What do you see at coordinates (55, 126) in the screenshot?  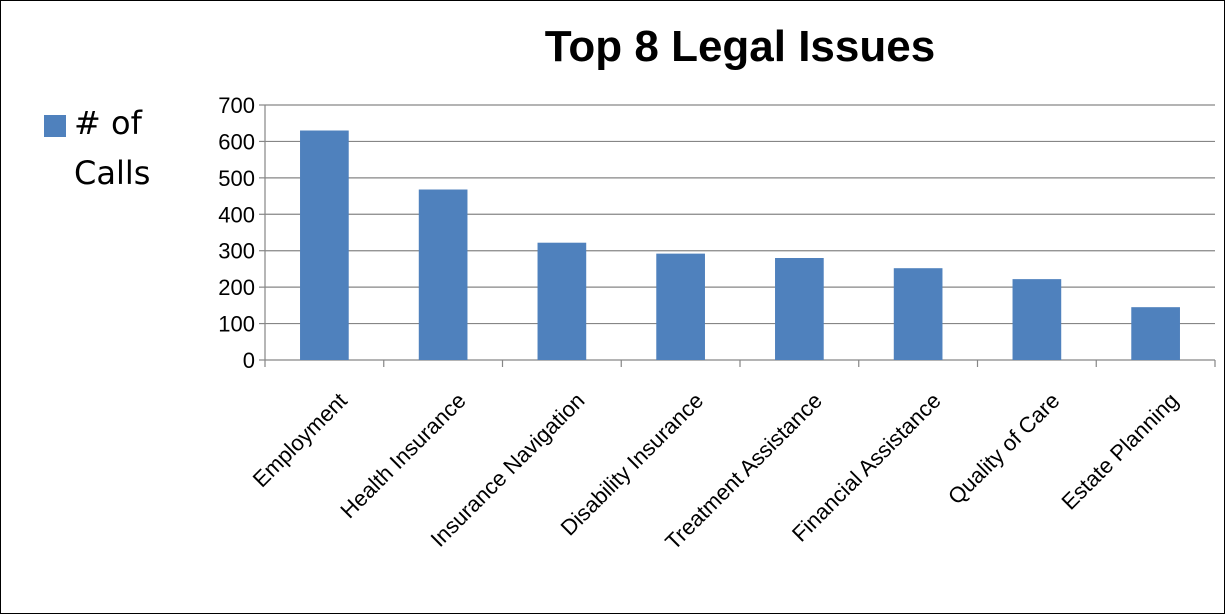 I see `legend-swatch` at bounding box center [55, 126].